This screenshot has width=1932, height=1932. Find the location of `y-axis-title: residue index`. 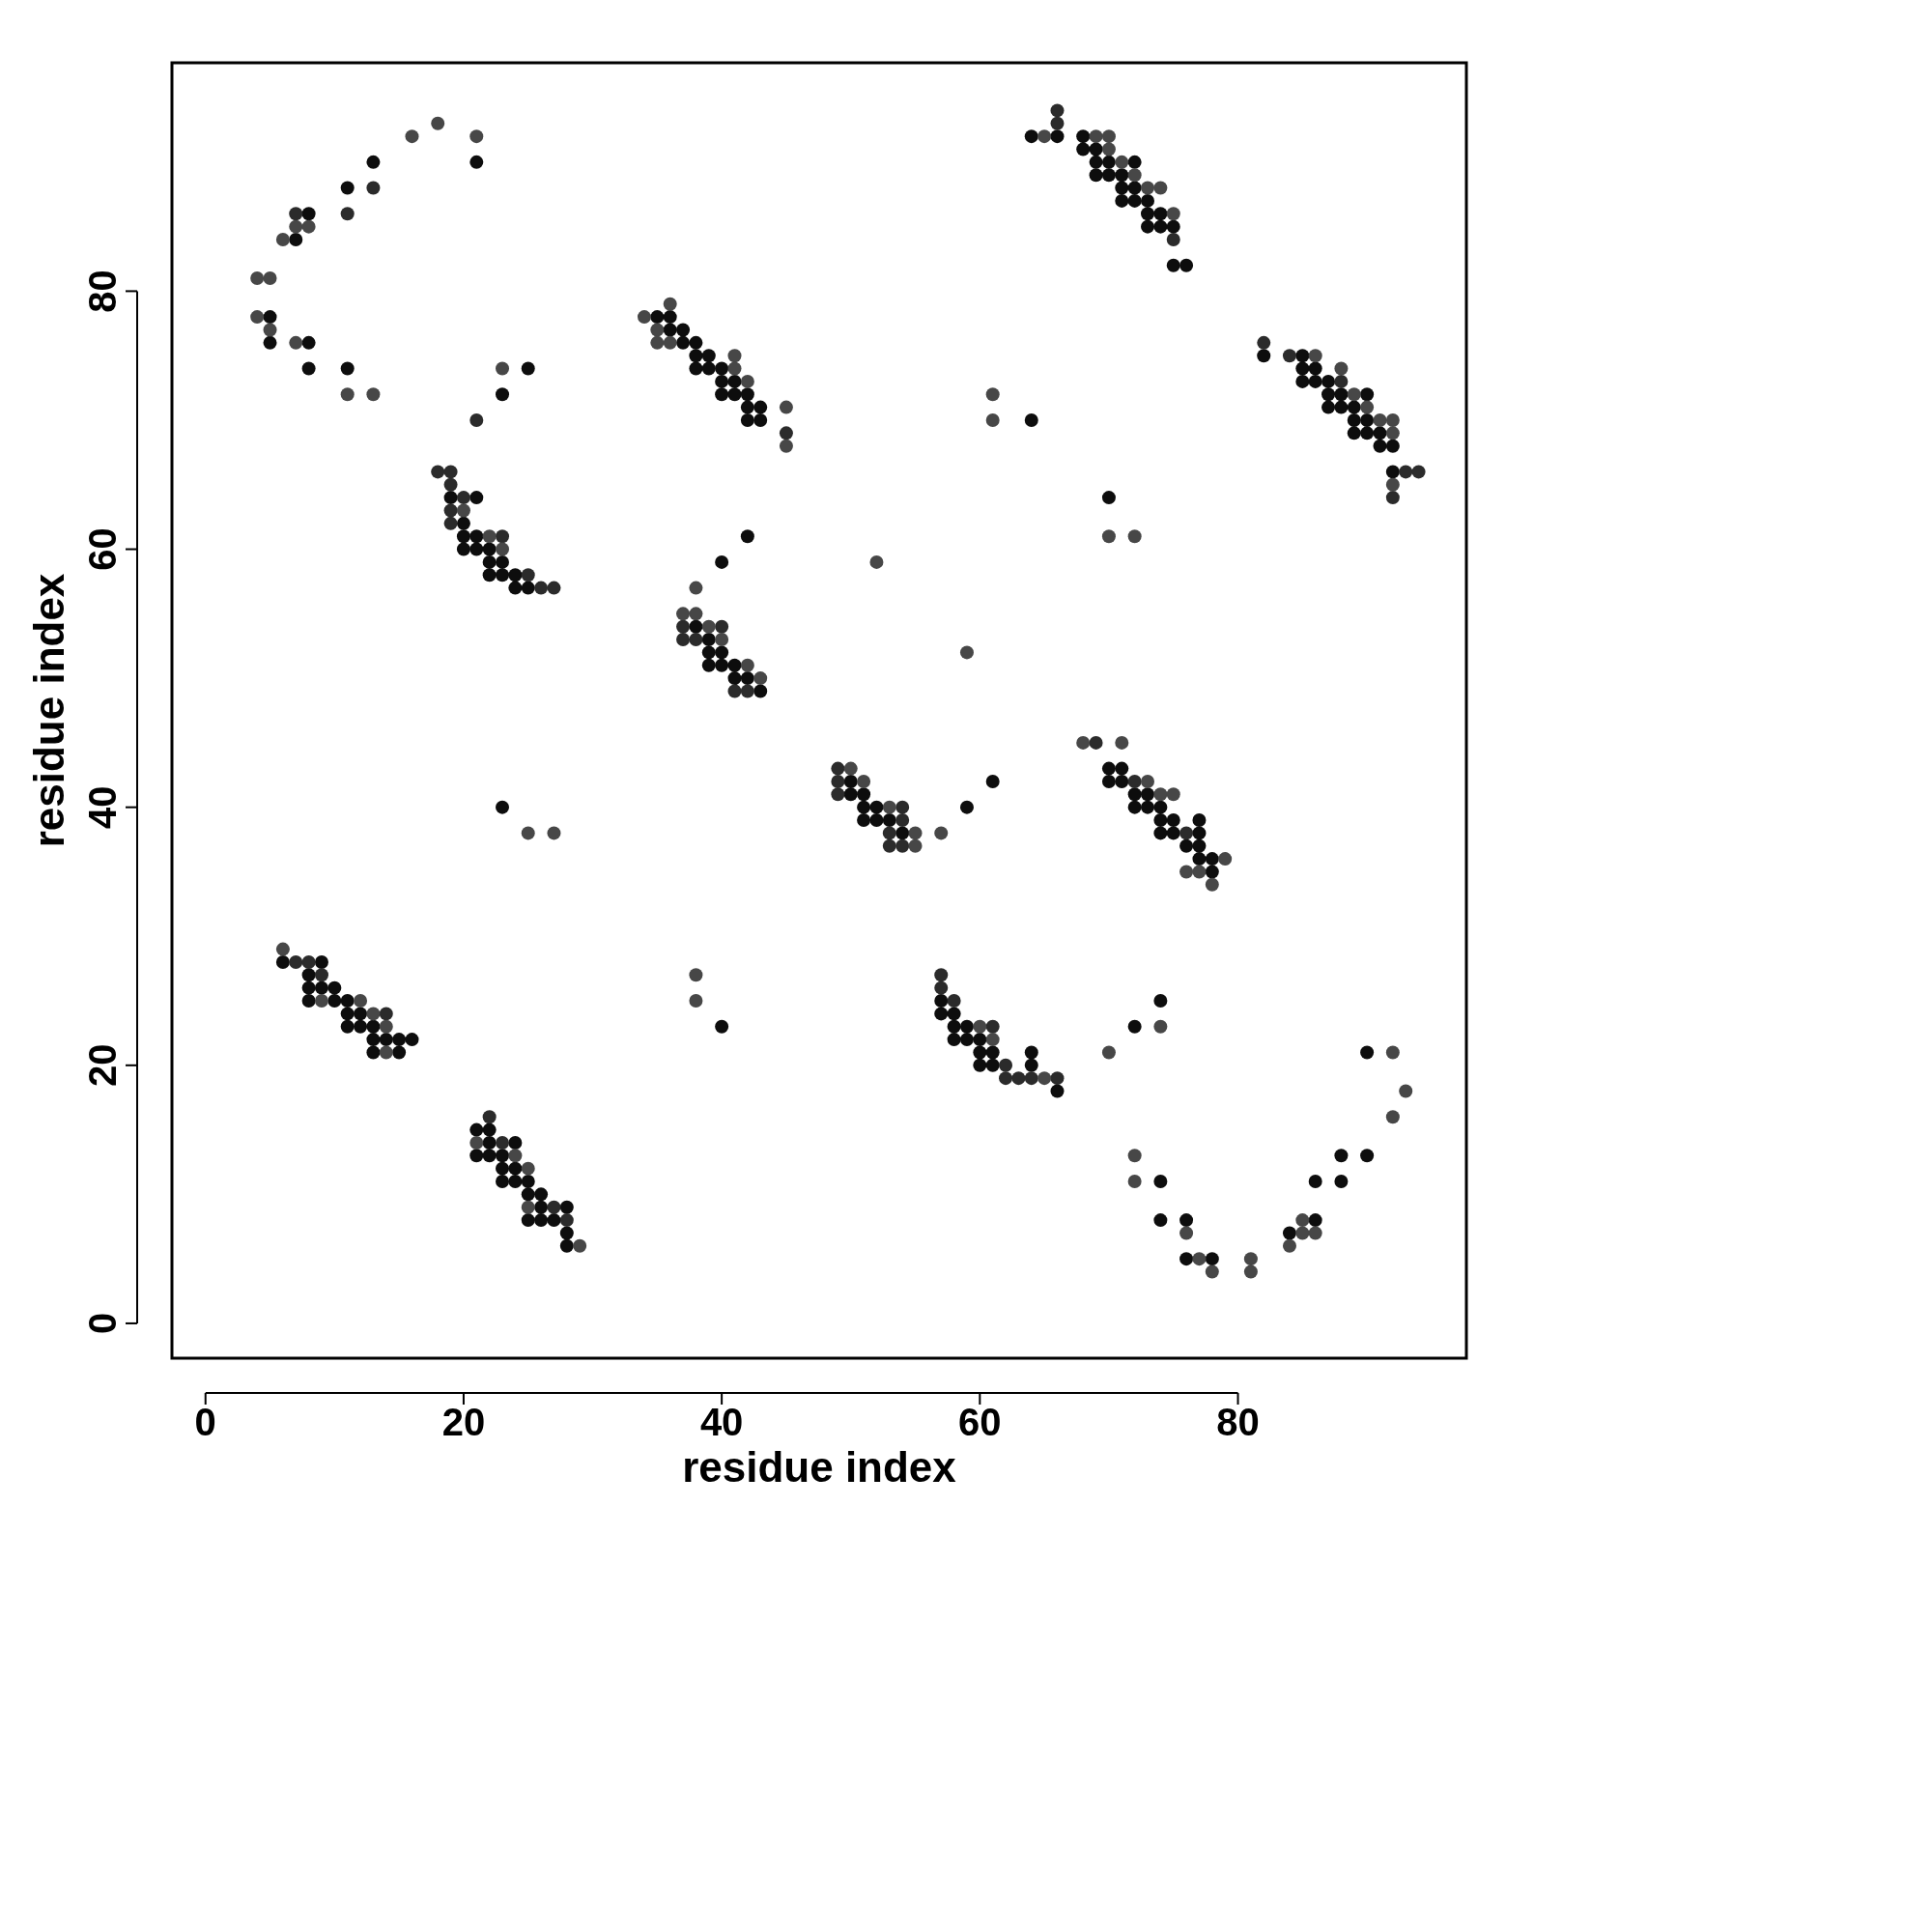

y-axis-title: residue index is located at coordinates (48, 710).